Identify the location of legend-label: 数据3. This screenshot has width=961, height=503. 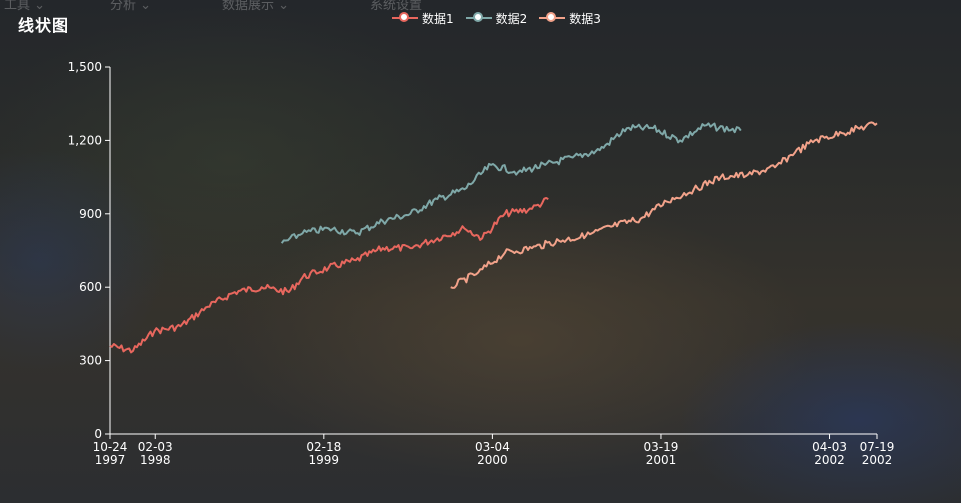
(585, 18).